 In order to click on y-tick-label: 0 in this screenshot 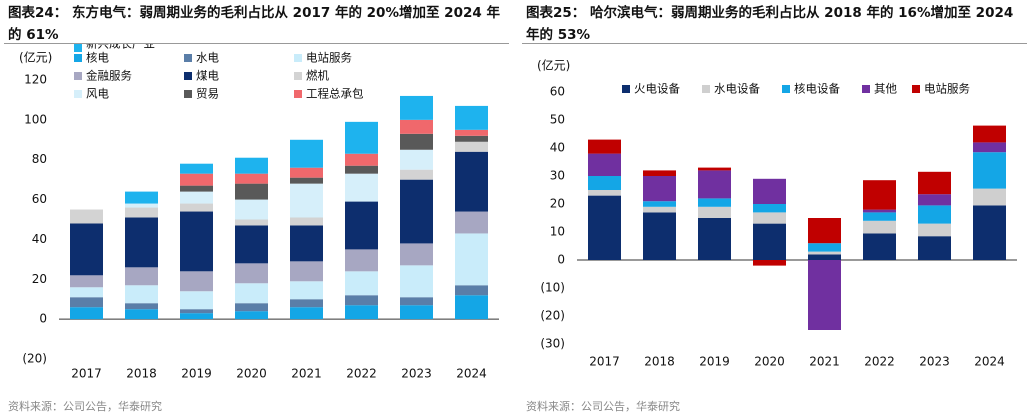, I will do `click(43, 319)`.